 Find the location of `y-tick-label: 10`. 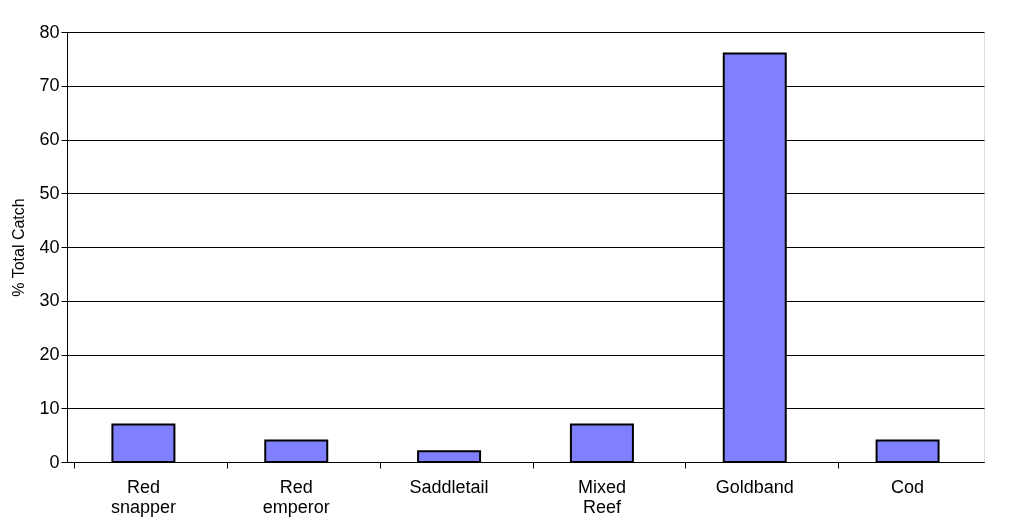

y-tick-label: 10 is located at coordinates (49, 407).